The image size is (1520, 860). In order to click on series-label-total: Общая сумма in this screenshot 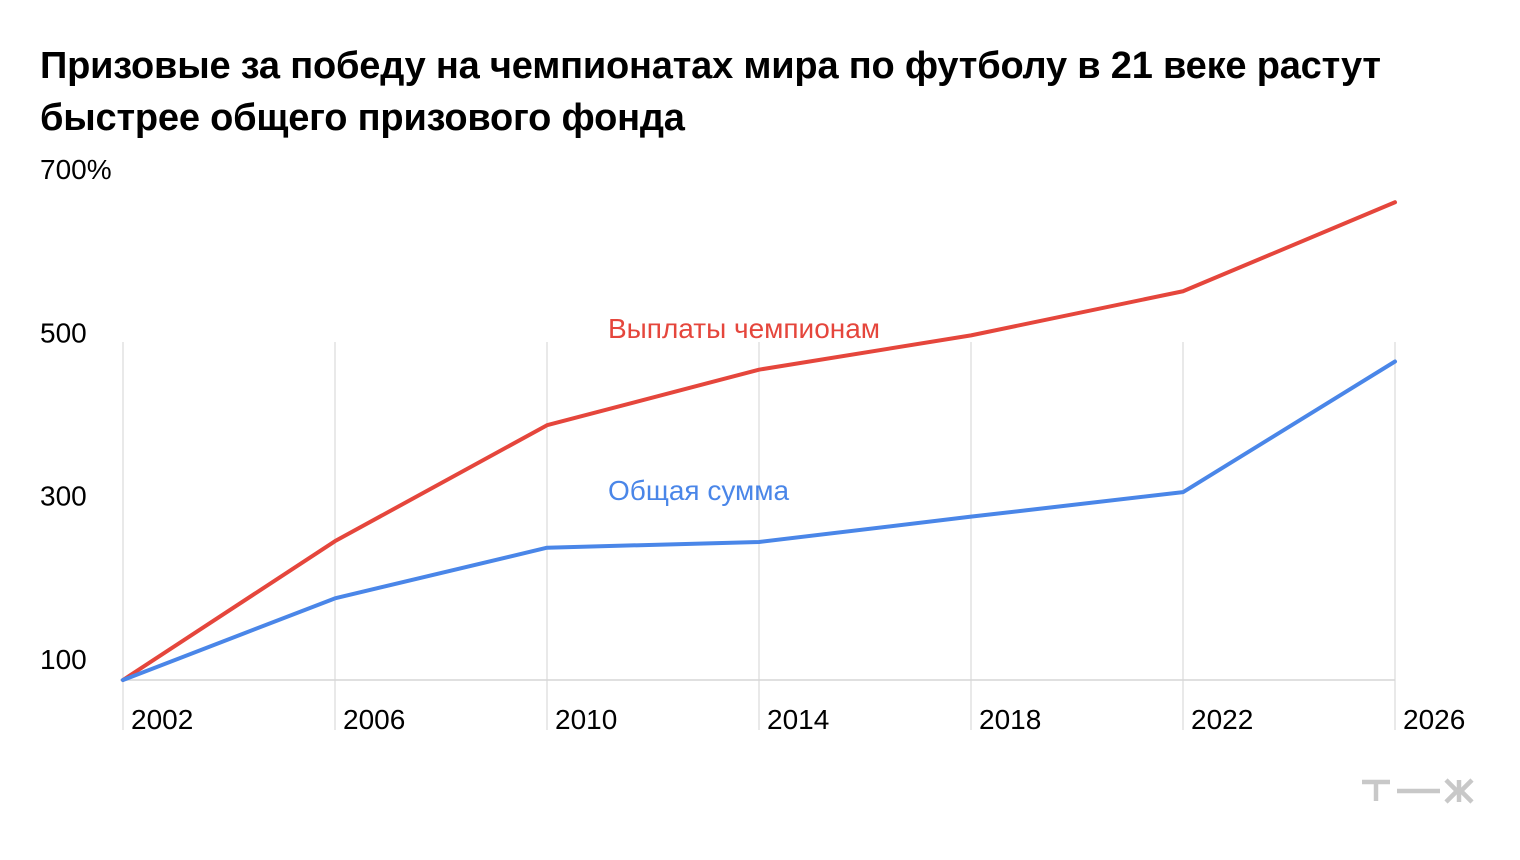, I will do `click(699, 490)`.